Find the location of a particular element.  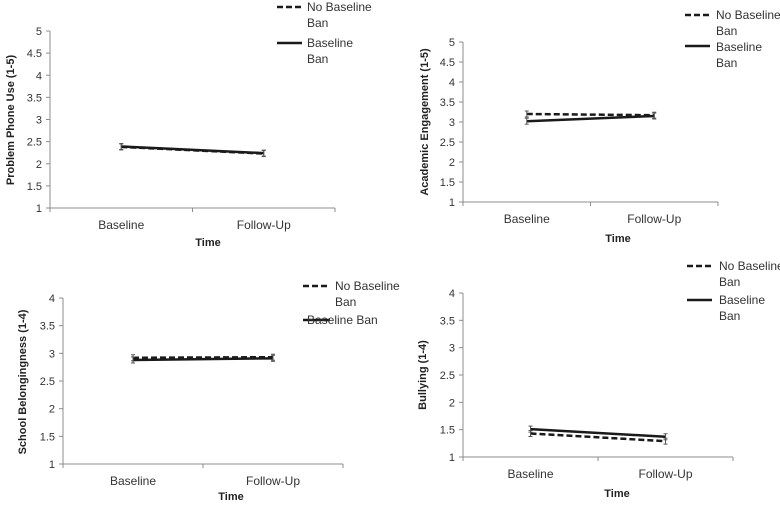

y-axis-title: School Belongingness (1-4) is located at coordinates (23, 381).